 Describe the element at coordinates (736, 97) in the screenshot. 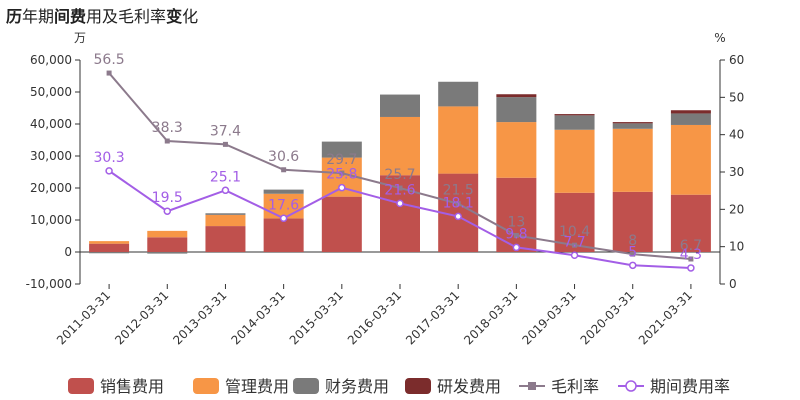

I see `right-axis-tick-label: 50` at that location.